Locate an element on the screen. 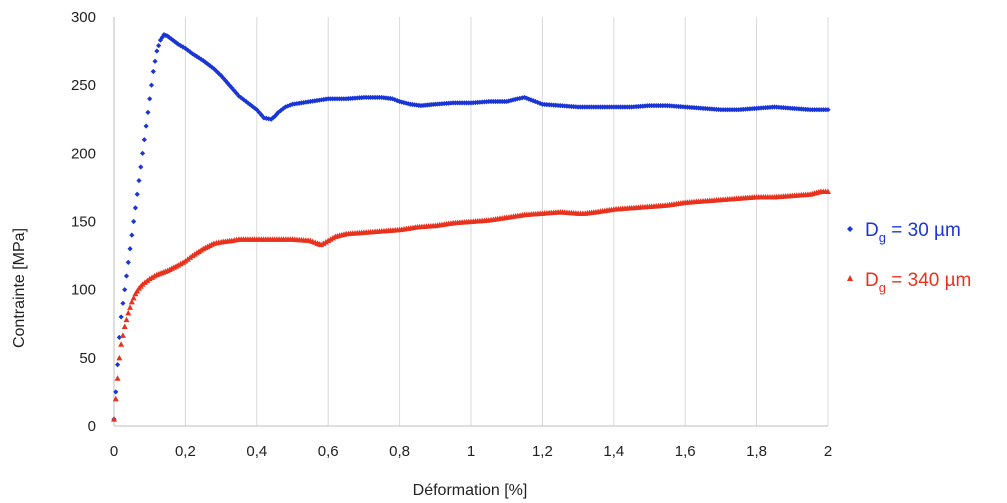  y-tick-label: 250 is located at coordinates (83, 85).